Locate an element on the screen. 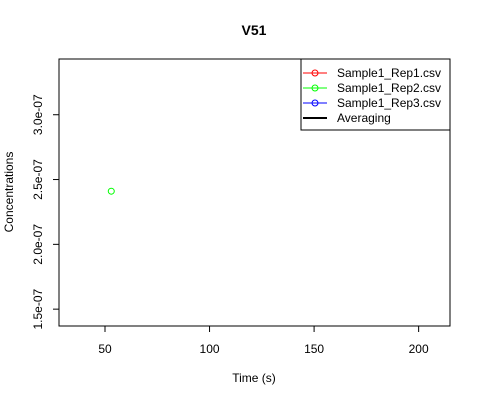 The width and height of the screenshot is (480, 400). x-axis: 50 100 150 200 is located at coordinates (263, 341).